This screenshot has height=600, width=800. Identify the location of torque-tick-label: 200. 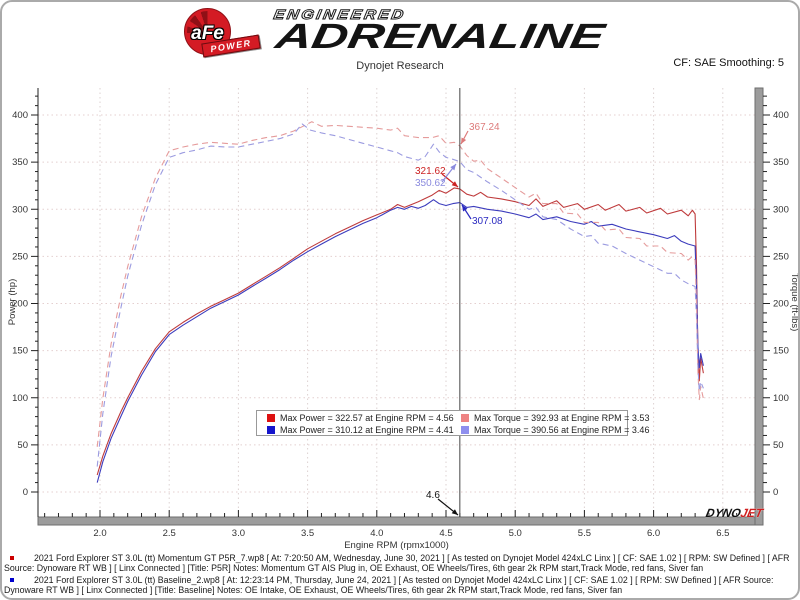
(781, 304).